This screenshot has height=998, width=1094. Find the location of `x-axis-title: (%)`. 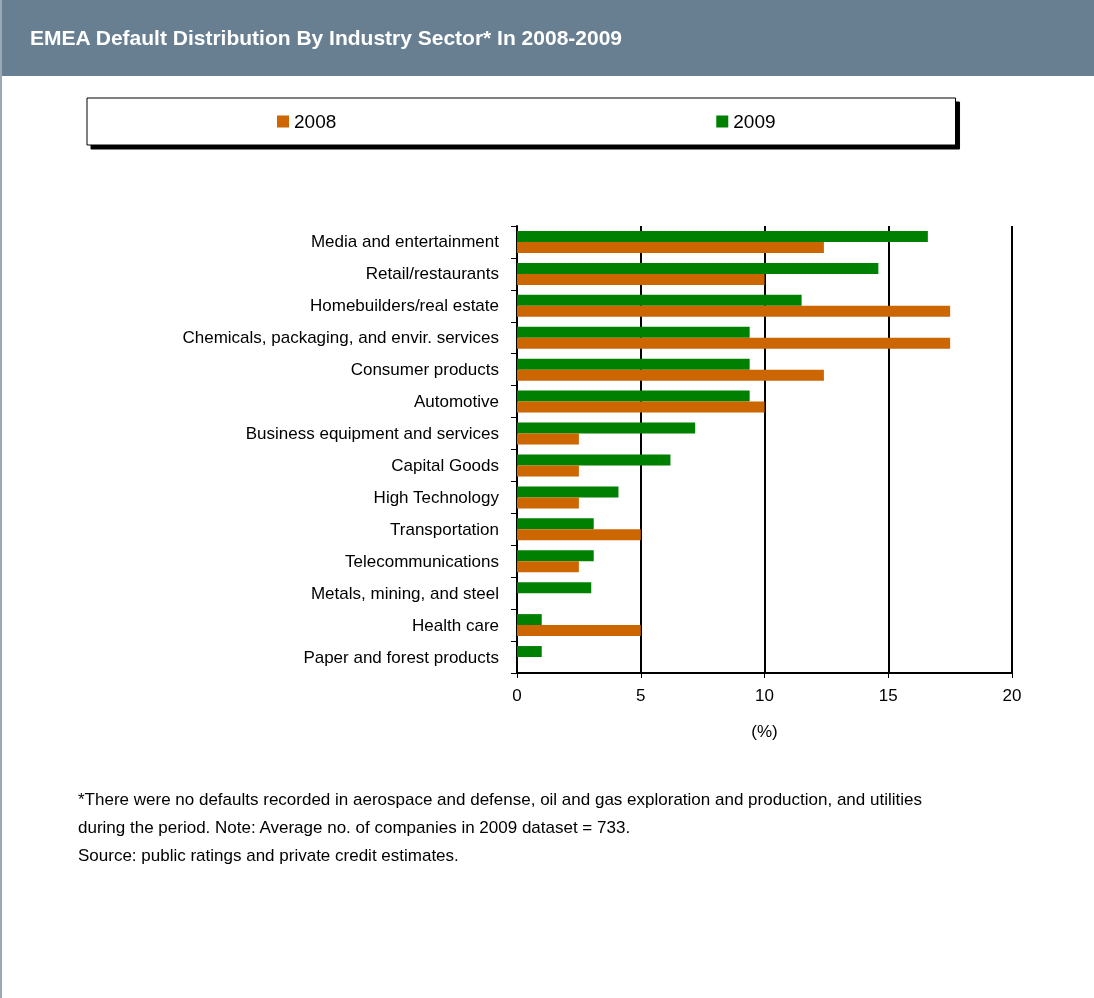

x-axis-title: (%) is located at coordinates (764, 731).